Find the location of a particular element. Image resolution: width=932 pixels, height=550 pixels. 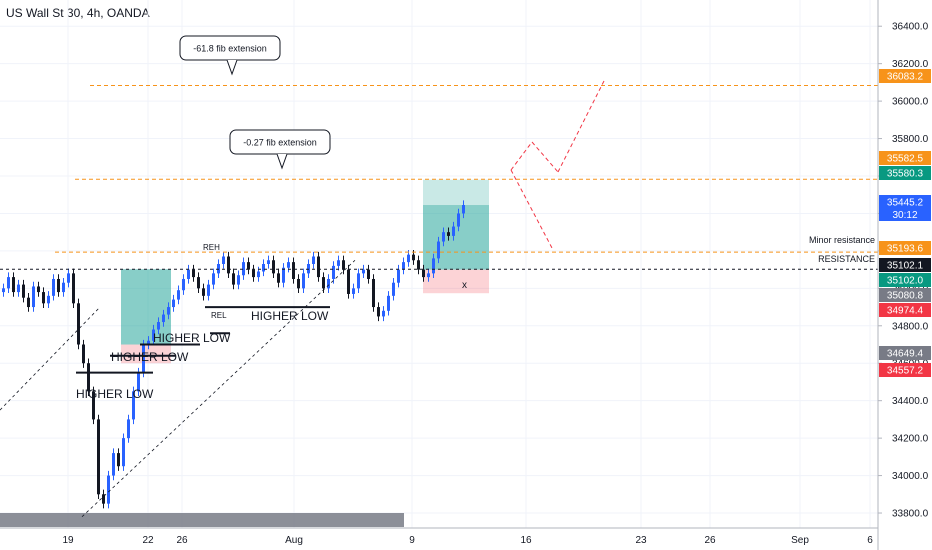

x-mark: x is located at coordinates (464, 285).